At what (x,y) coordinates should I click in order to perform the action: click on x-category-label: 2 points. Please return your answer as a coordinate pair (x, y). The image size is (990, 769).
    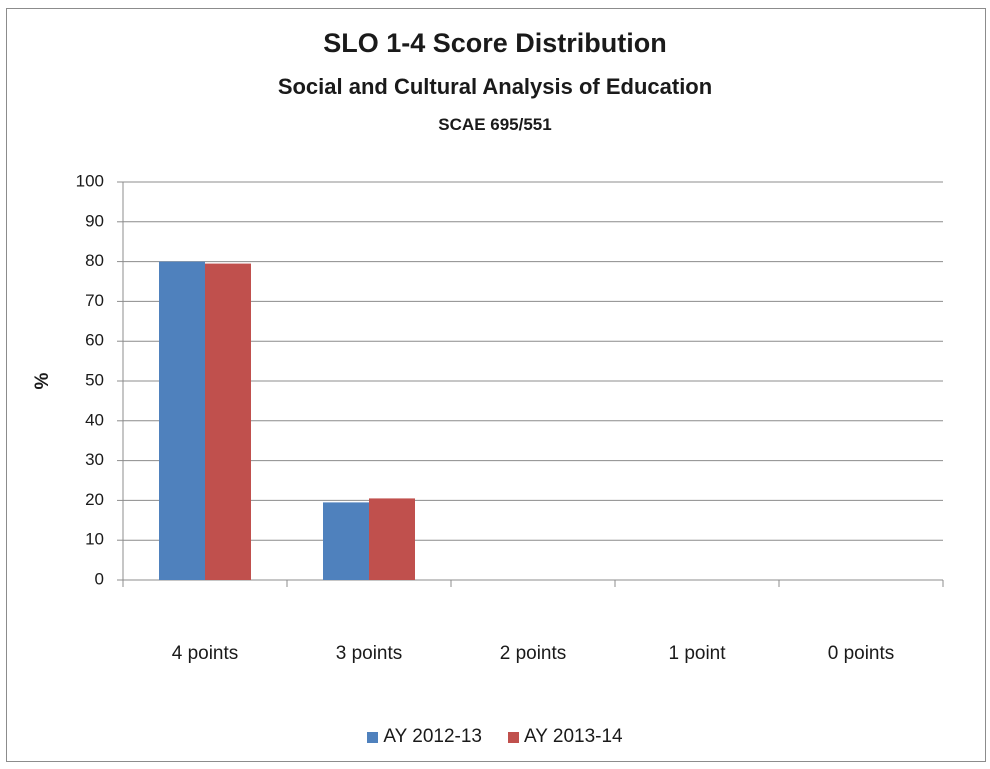
    Looking at the image, I should click on (533, 653).